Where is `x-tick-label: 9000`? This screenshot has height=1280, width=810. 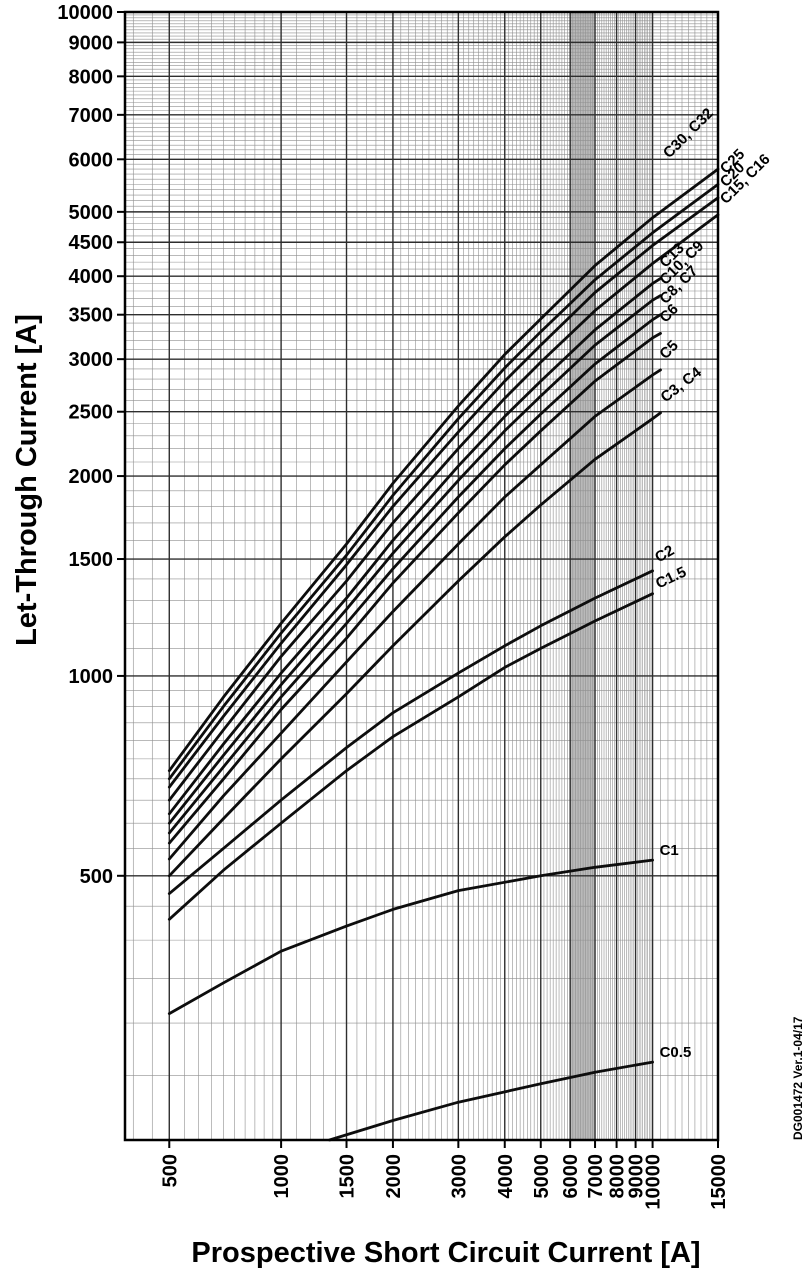
x-tick-label: 9000 is located at coordinates (637, 1176).